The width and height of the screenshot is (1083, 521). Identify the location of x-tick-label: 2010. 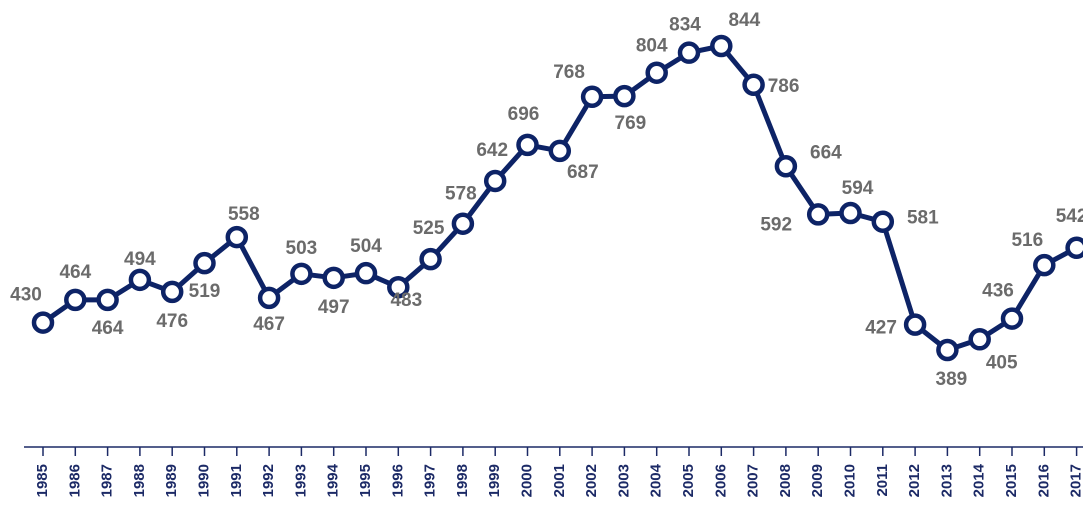
(849, 480).